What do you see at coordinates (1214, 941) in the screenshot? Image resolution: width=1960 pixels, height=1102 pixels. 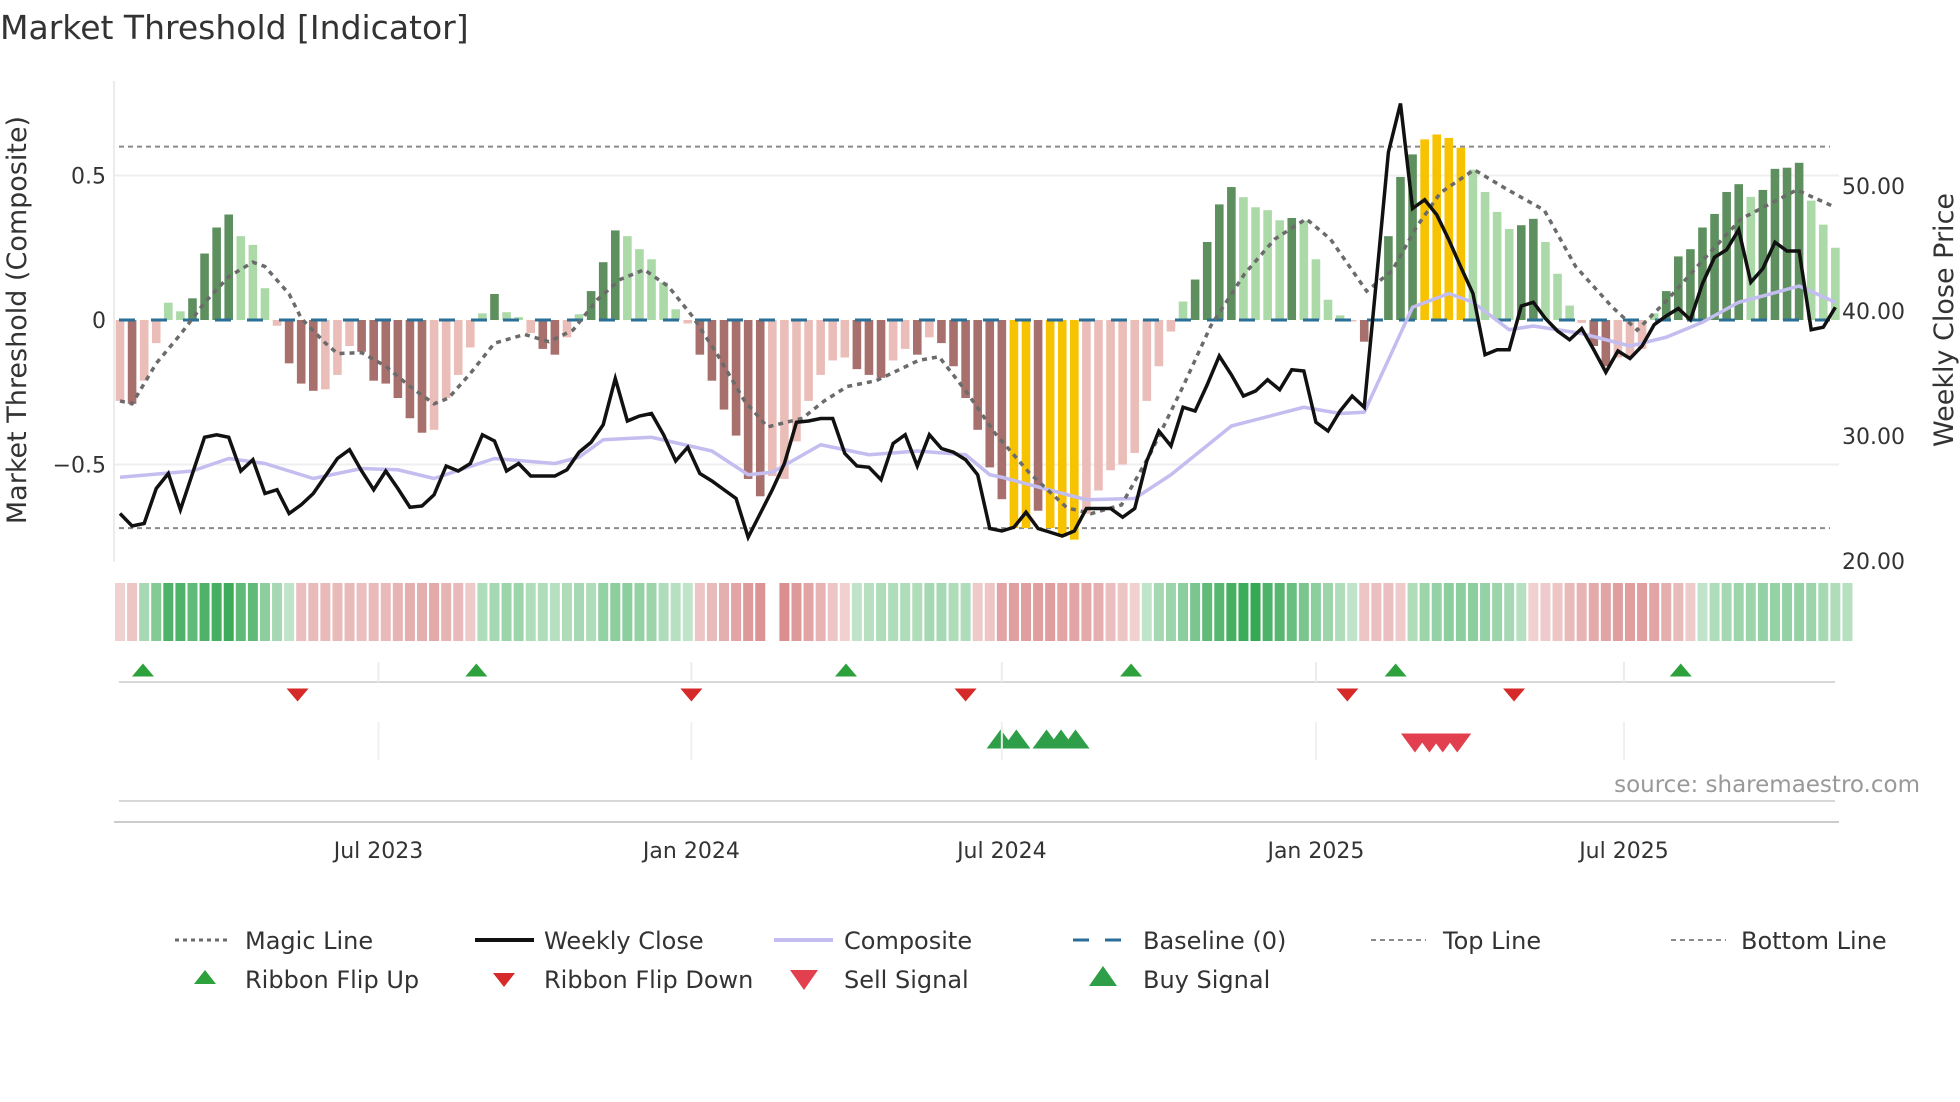 I see `legend-label: Baseline (0)` at bounding box center [1214, 941].